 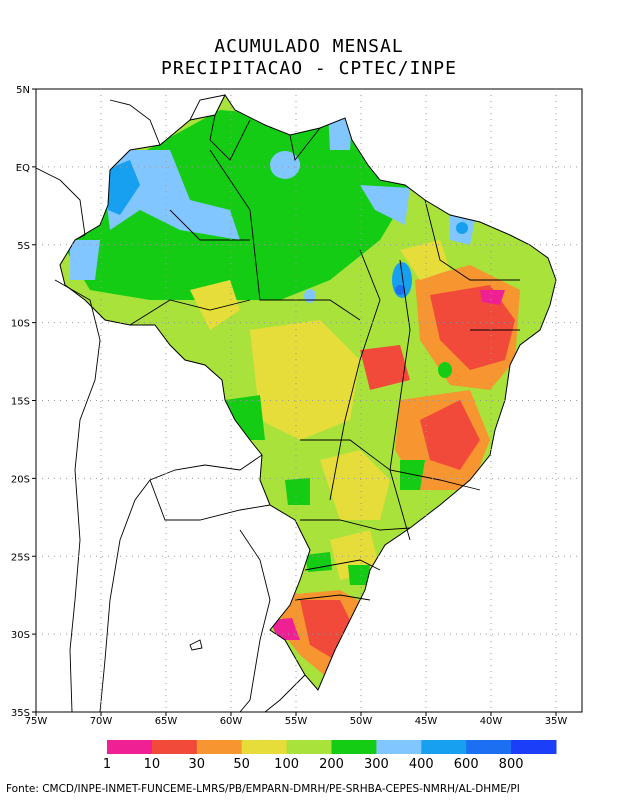 I want to click on legend-label: 400, so click(x=421, y=764).